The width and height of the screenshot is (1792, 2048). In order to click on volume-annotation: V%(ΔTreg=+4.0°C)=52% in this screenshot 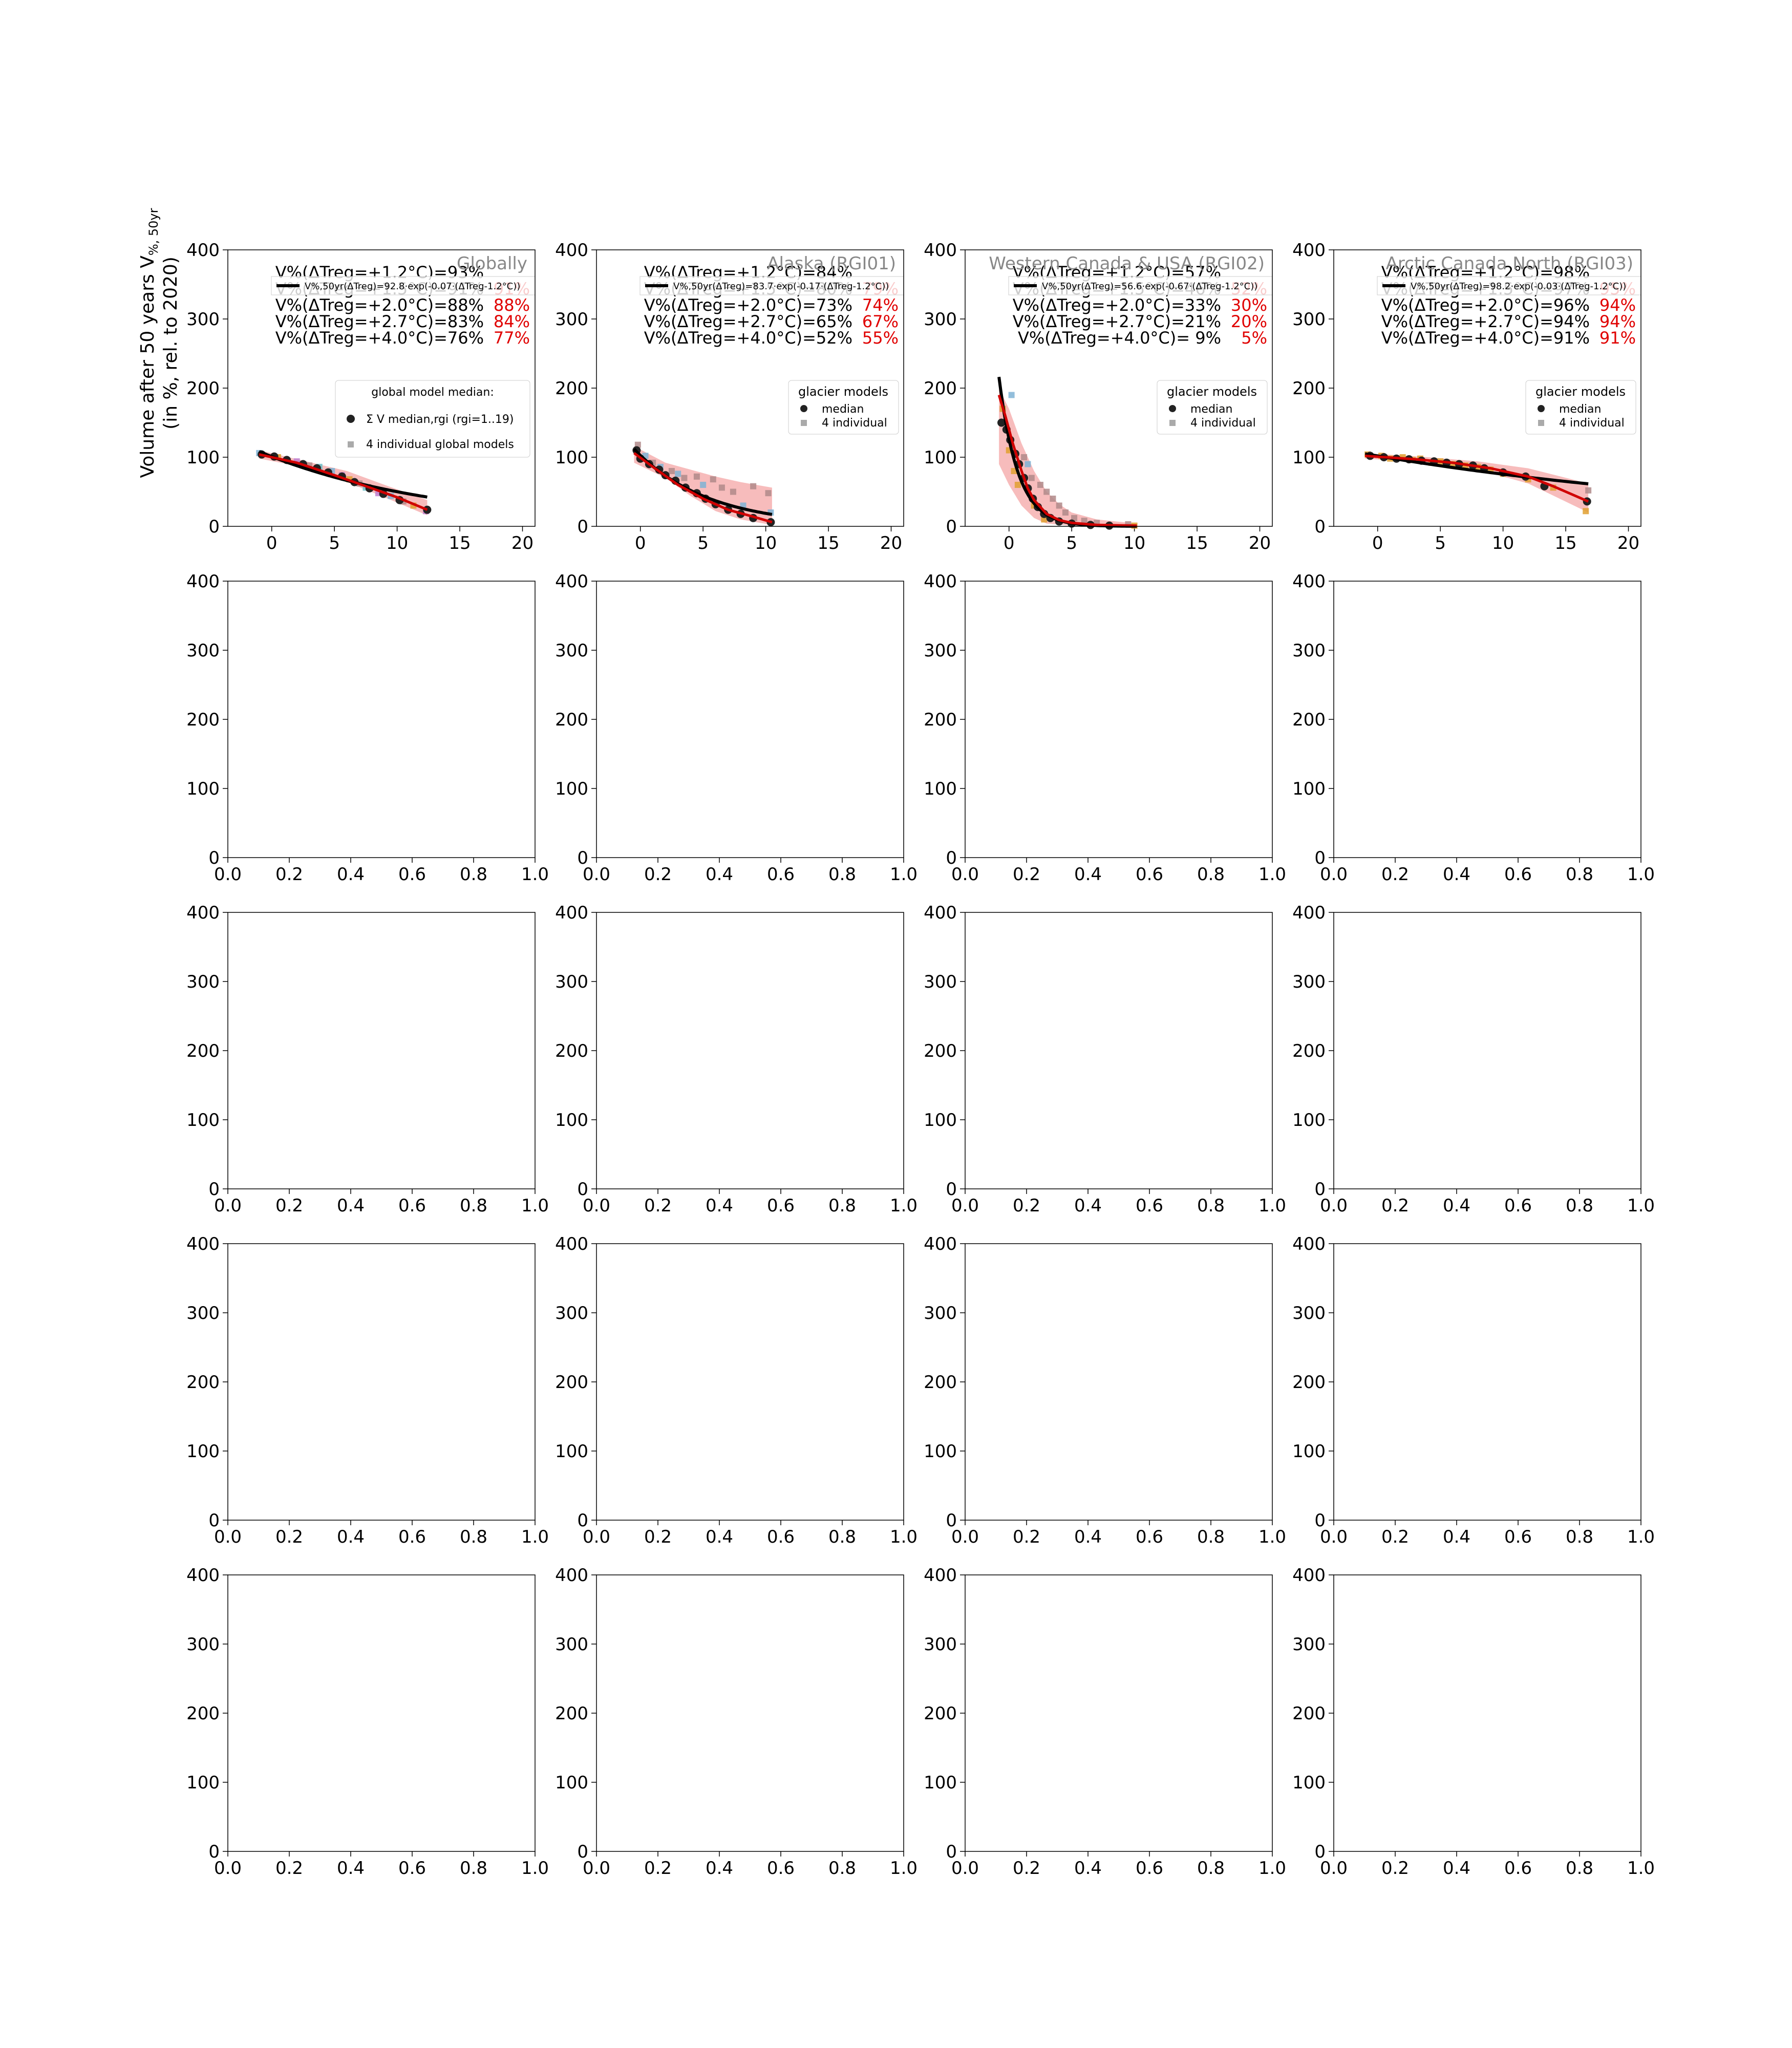, I will do `click(748, 338)`.